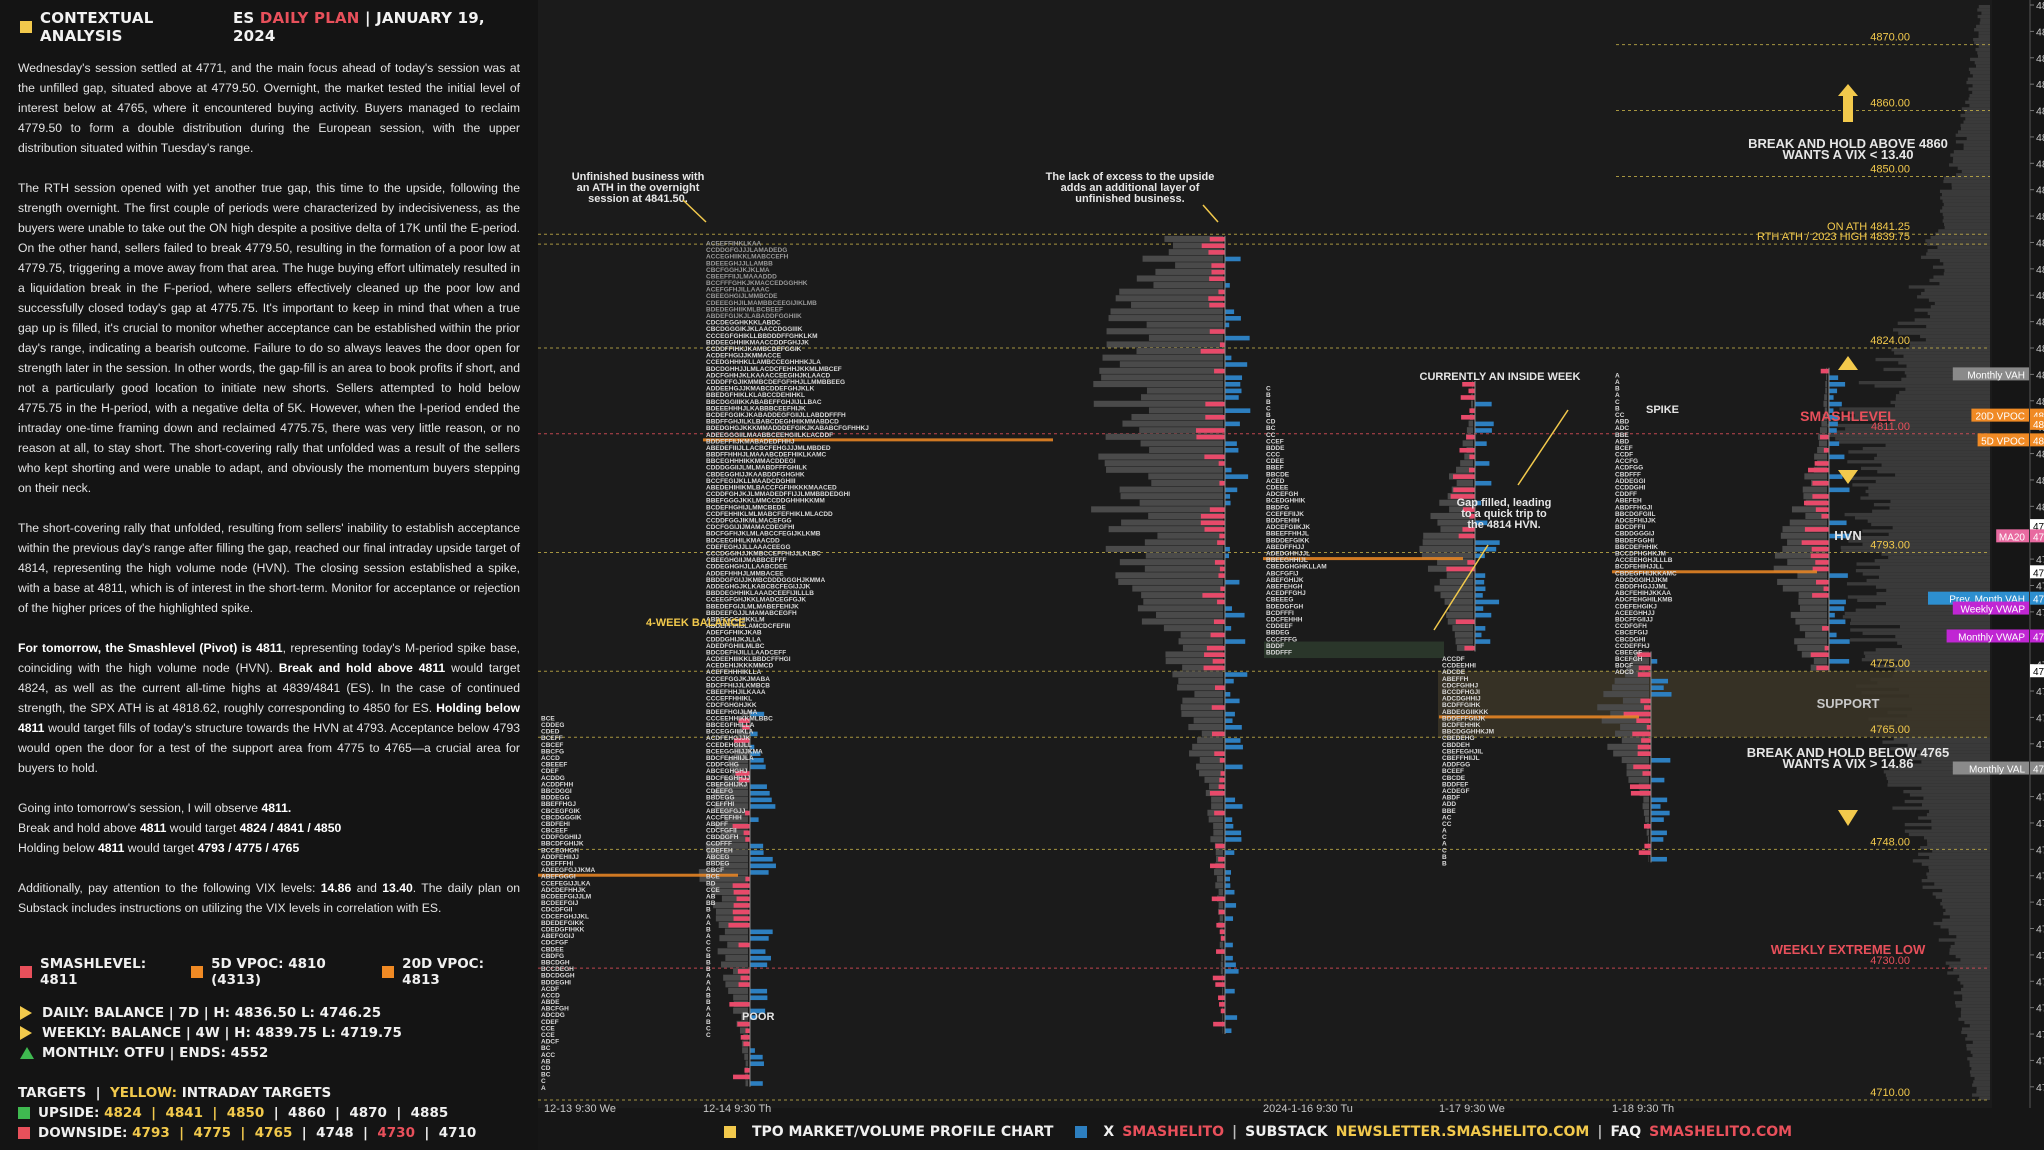 The width and height of the screenshot is (2044, 1150). Describe the element at coordinates (1848, 818) in the screenshot. I see `break-below-arrow-head` at that location.